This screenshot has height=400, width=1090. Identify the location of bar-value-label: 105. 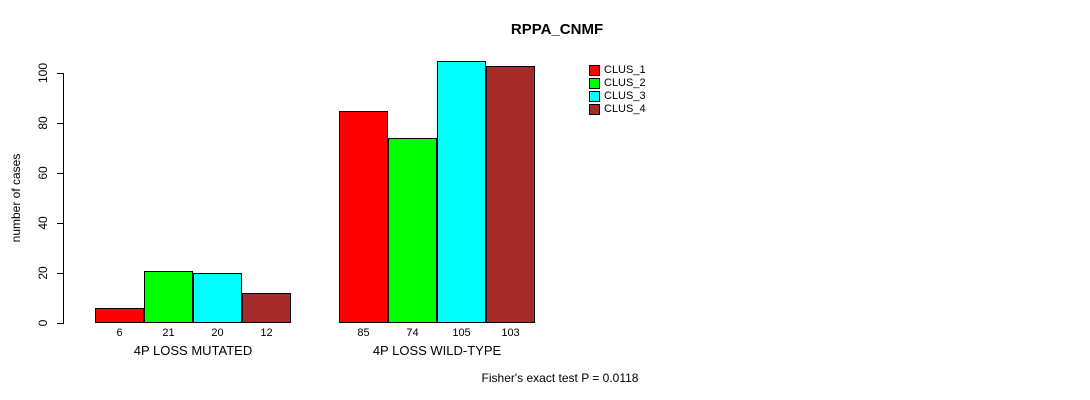
(461, 333).